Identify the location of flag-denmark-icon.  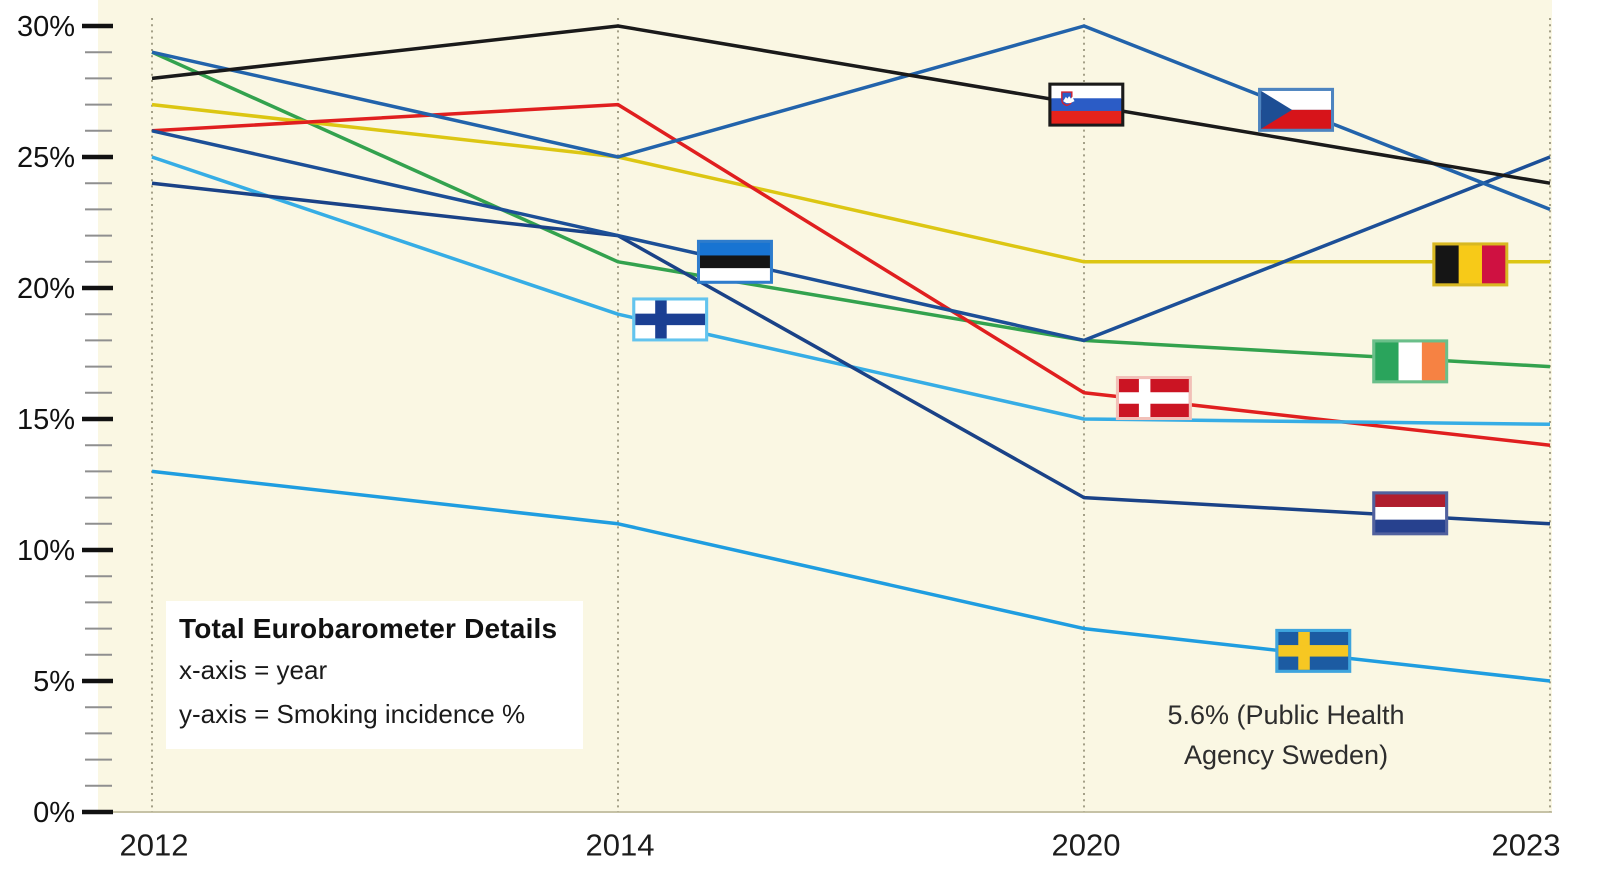
(1153, 398).